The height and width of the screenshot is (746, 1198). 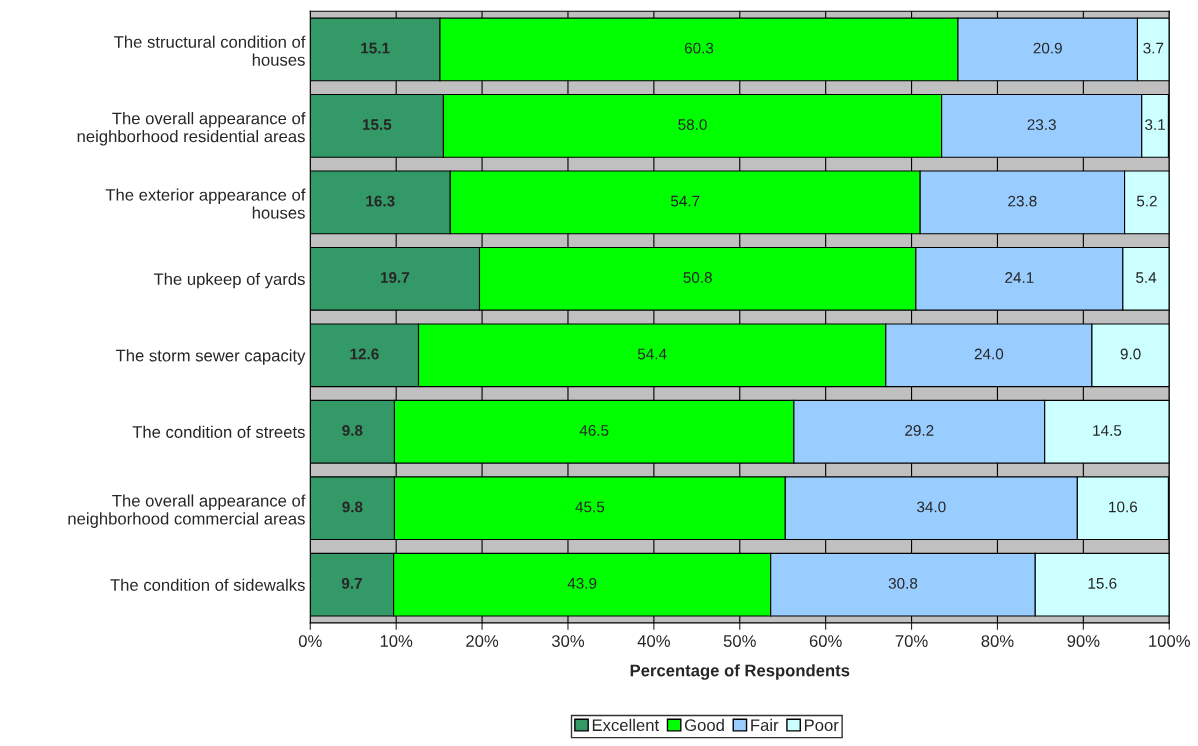 What do you see at coordinates (825, 641) in the screenshot?
I see `x-tick-label: 60%` at bounding box center [825, 641].